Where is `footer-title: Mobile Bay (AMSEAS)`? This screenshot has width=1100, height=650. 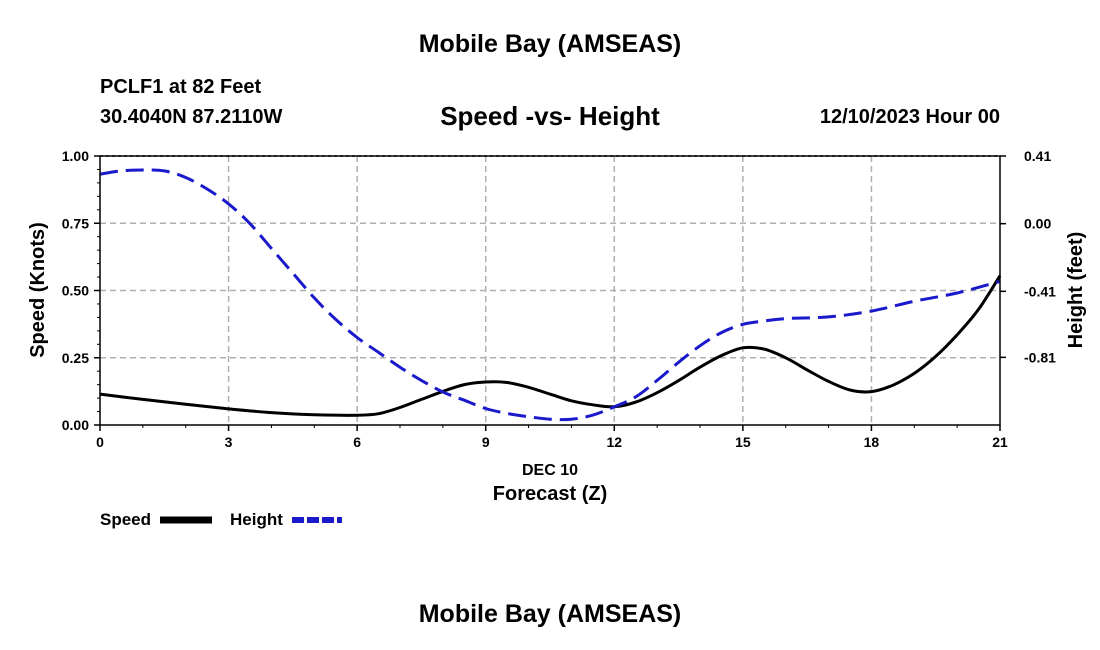 footer-title: Mobile Bay (AMSEAS) is located at coordinates (550, 614).